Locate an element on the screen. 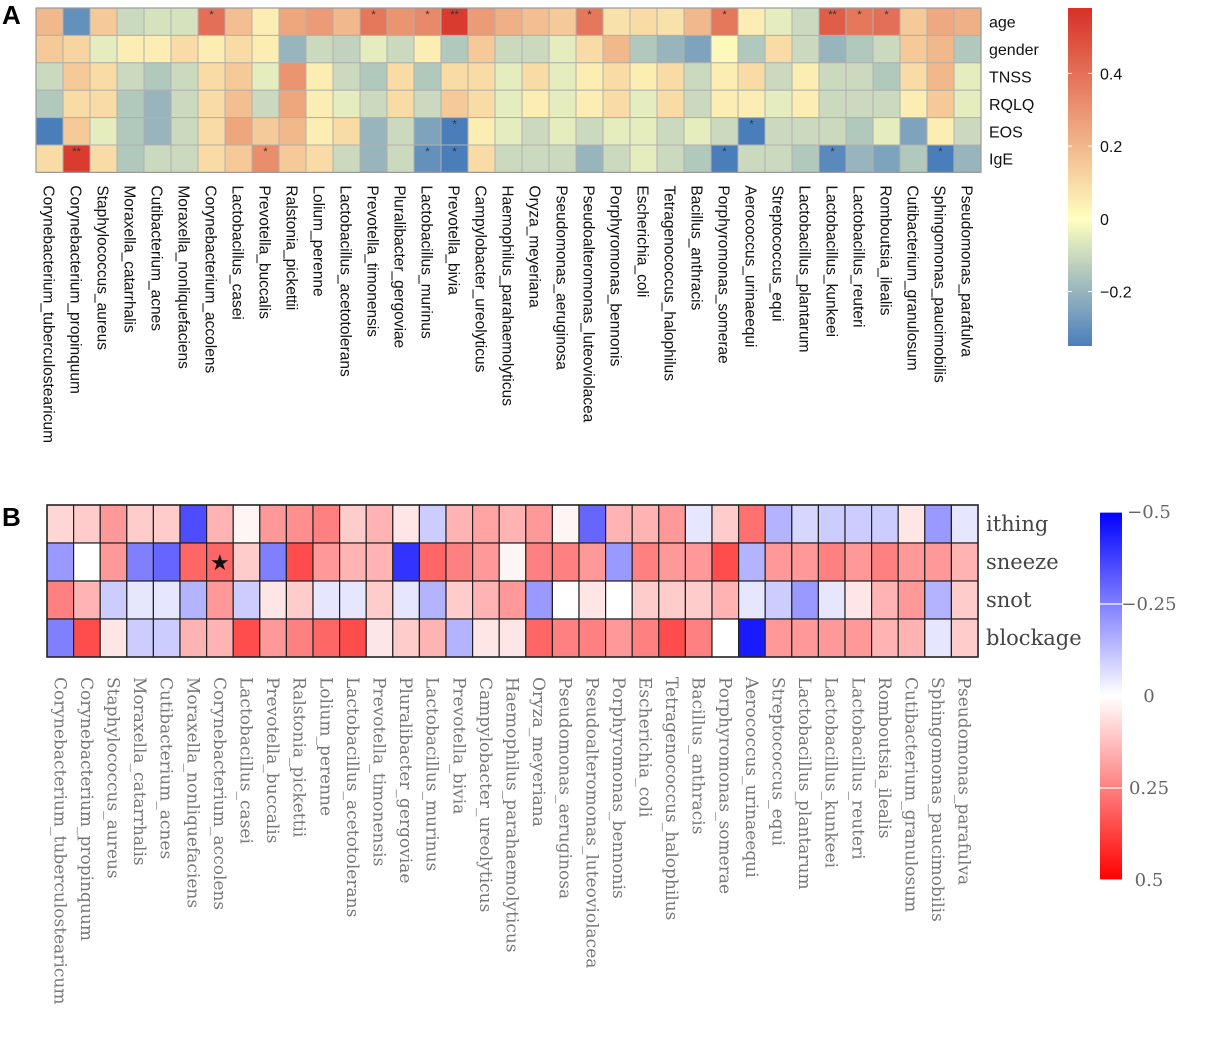  heatmap-a-row-labels: age gender TNSS RQLQ EOS IgE is located at coordinates (1014, 92).